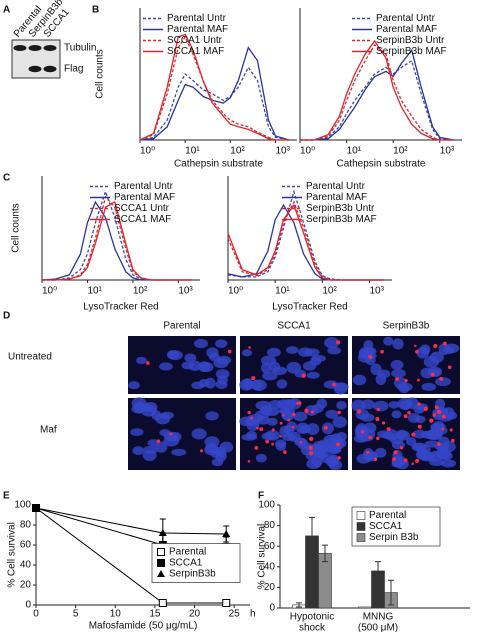 The width and height of the screenshot is (480, 632). Describe the element at coordinates (394, 537) in the screenshot. I see `legend-label: Serpin B3b` at that location.